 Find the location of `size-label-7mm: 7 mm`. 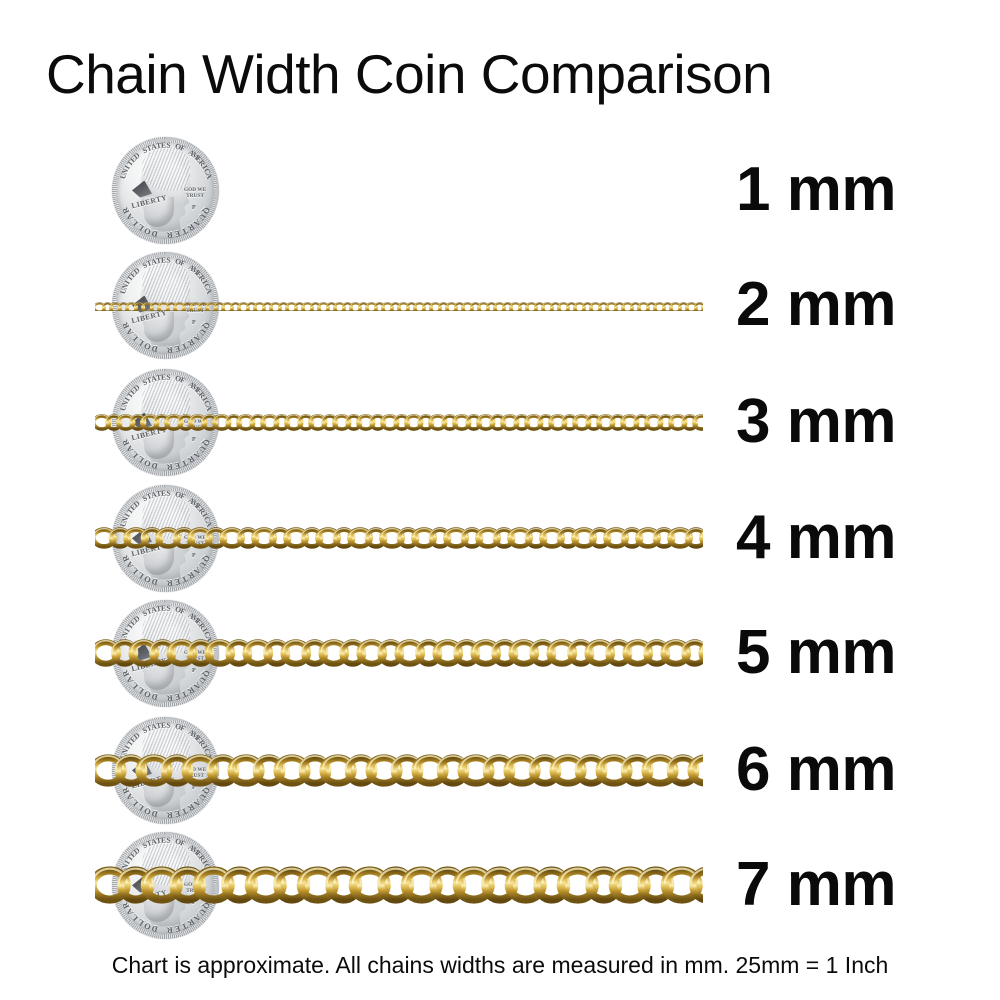

size-label-7mm: 7 mm is located at coordinates (816, 884).